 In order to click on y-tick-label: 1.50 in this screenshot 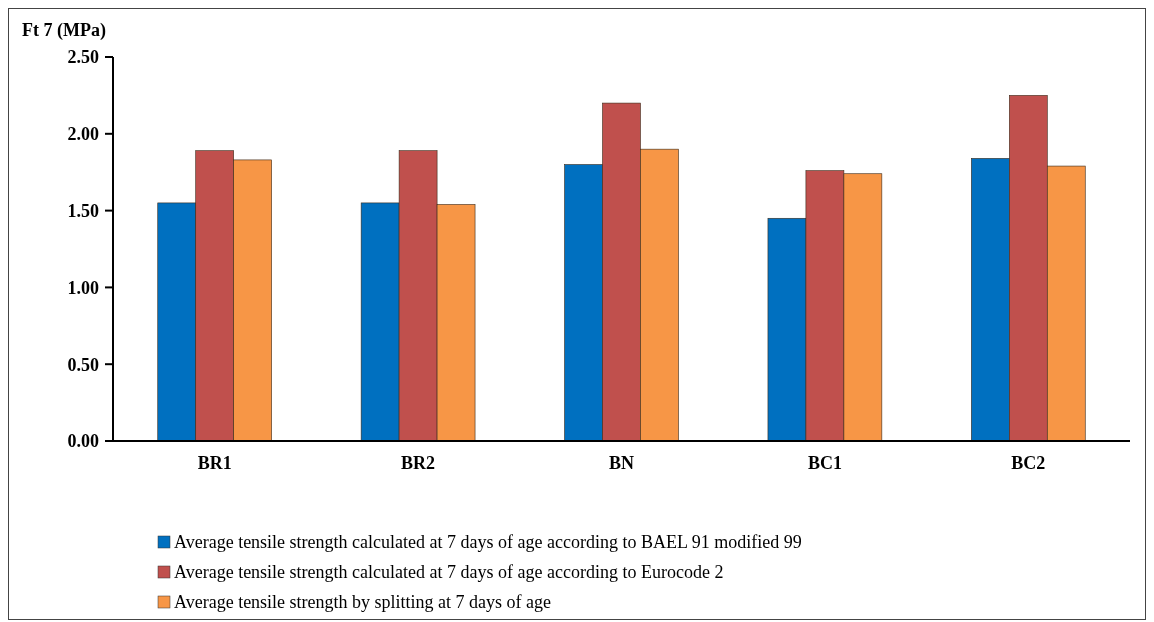, I will do `click(83, 210)`.